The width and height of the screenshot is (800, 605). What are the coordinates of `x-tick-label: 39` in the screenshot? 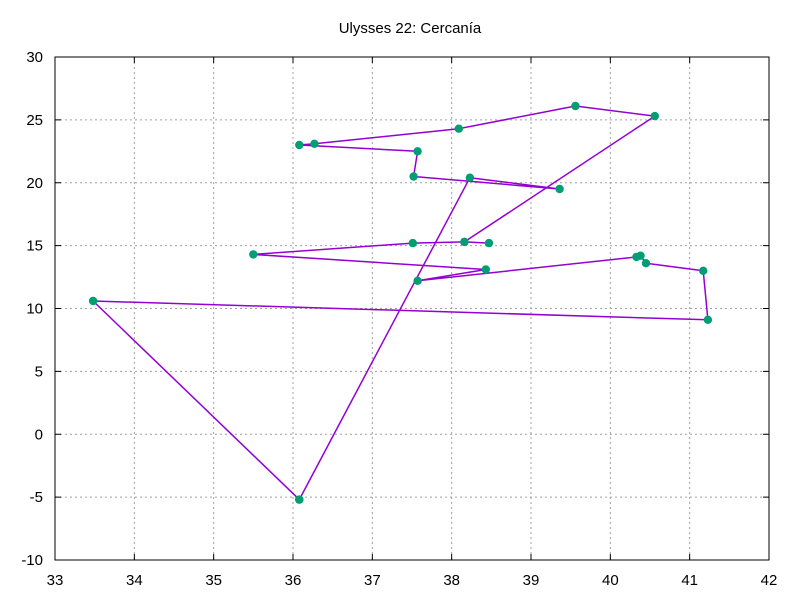 It's located at (531, 580).